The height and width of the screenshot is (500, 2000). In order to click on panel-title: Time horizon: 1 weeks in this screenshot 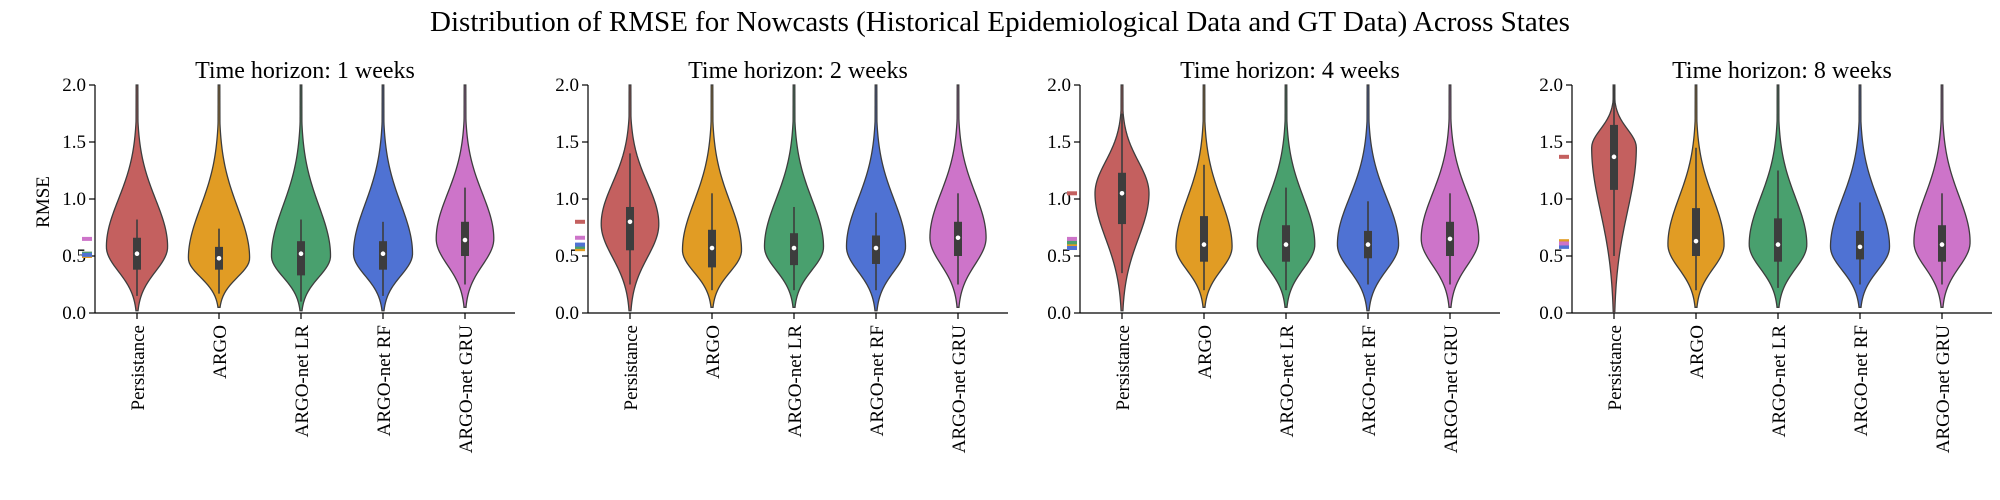, I will do `click(305, 71)`.